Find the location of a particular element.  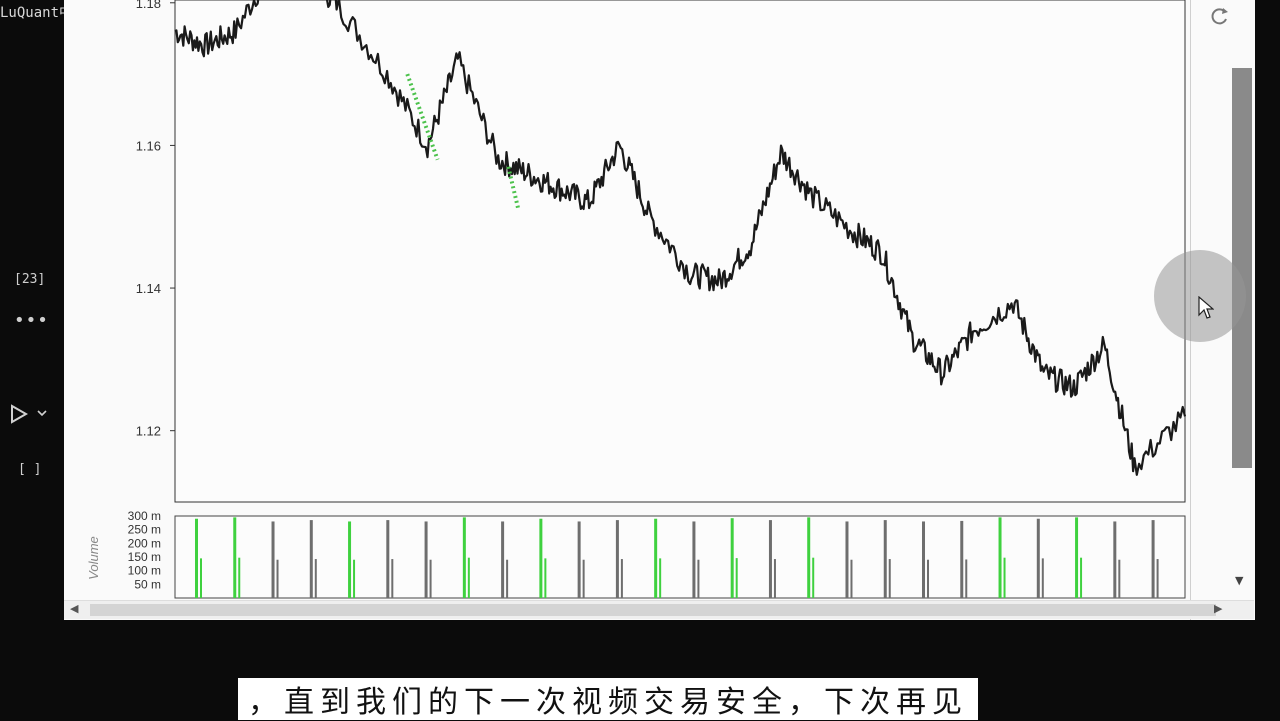

volume-tick-label: 100 m is located at coordinates (144, 571).